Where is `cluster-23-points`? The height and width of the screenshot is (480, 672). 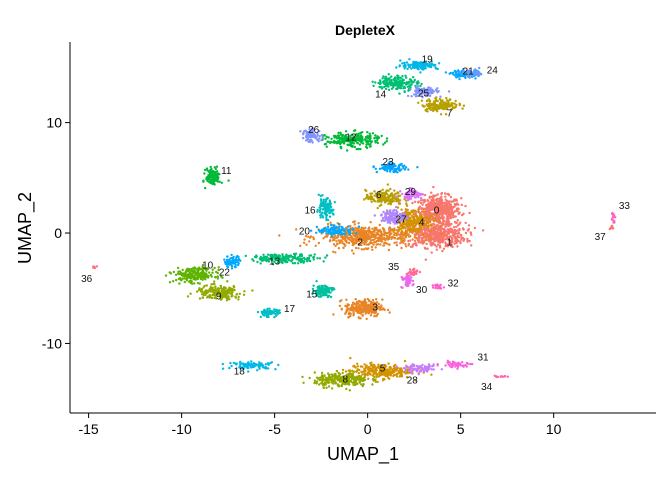 cluster-23-points is located at coordinates (395, 167).